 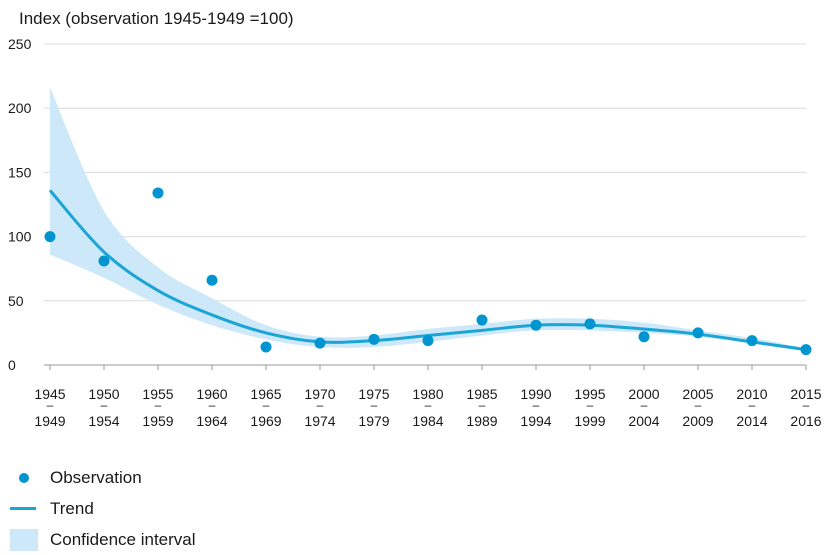 What do you see at coordinates (589, 394) in the screenshot?
I see `x-tick-label-start-1995: 1995` at bounding box center [589, 394].